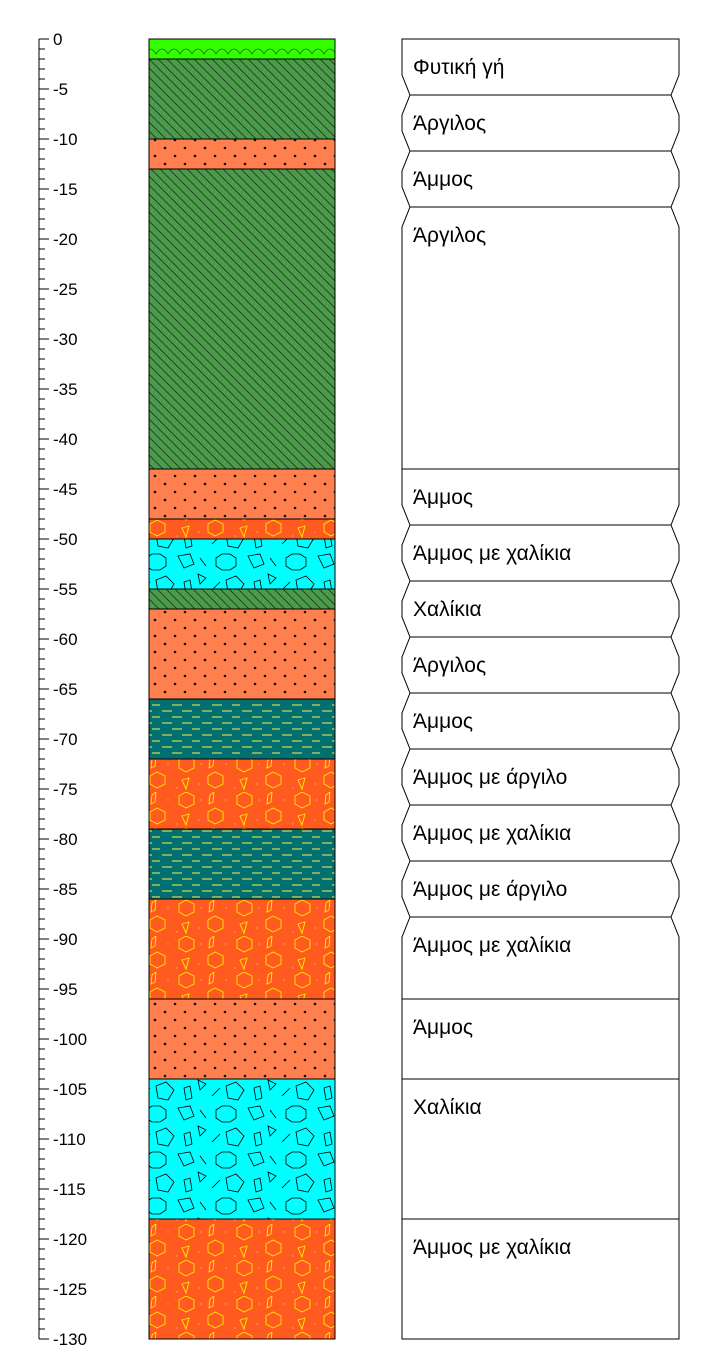  I want to click on depth-tick-label: -75, so click(65, 789).